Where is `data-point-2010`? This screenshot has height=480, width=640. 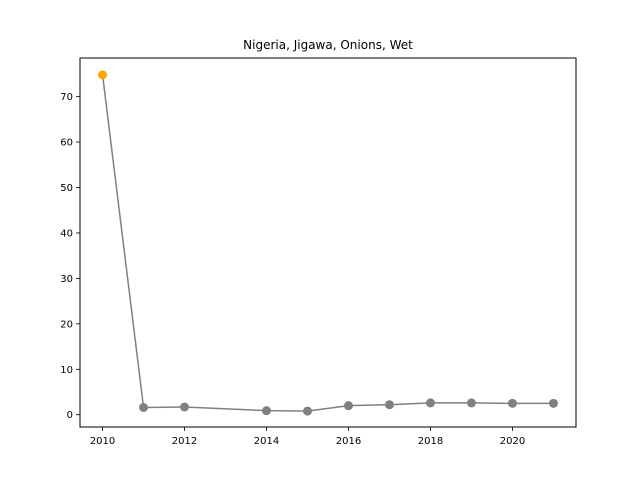 data-point-2010 is located at coordinates (103, 75).